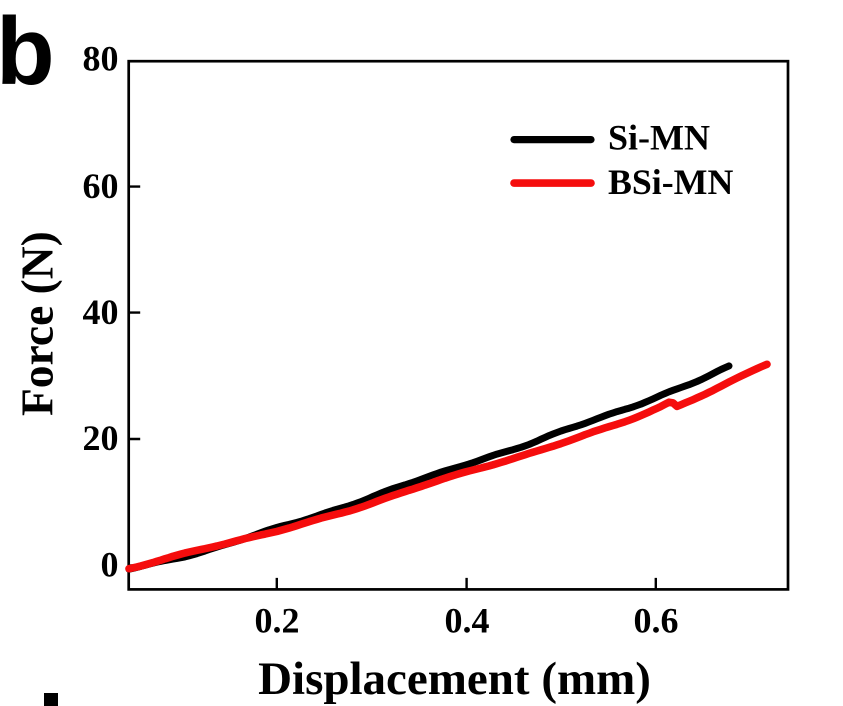 This screenshot has width=843, height=706. What do you see at coordinates (467, 621) in the screenshot?
I see `svg-text: 0.4` at bounding box center [467, 621].